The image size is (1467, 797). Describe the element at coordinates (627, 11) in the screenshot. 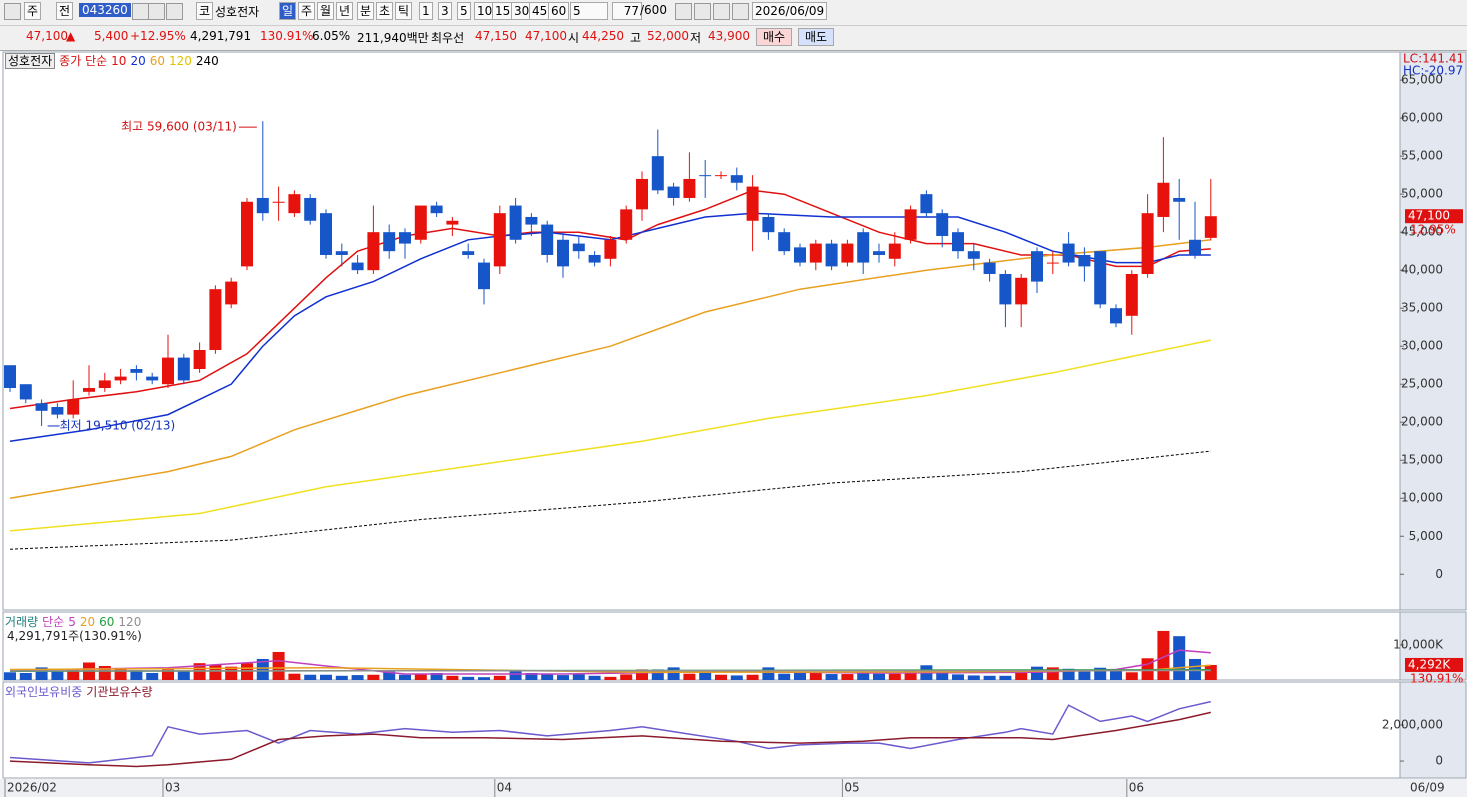

I see `count-input: 77` at that location.